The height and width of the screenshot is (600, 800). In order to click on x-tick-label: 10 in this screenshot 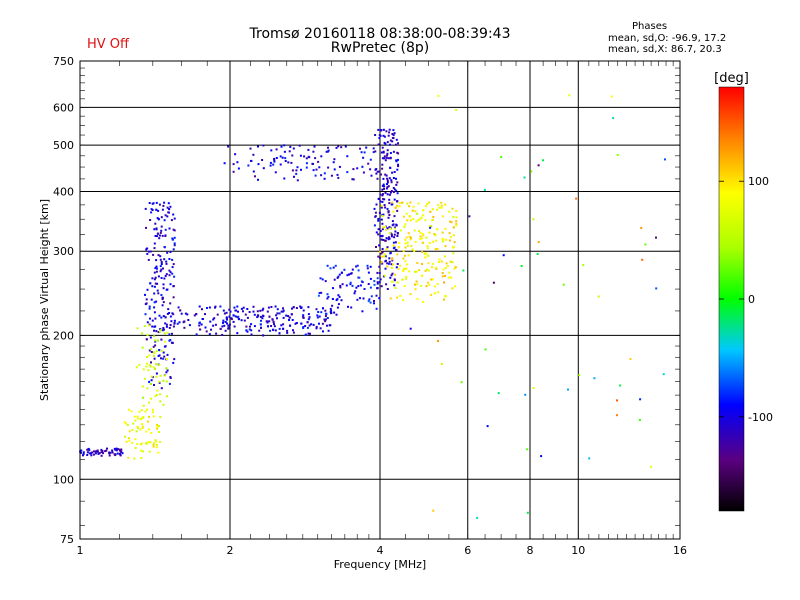, I will do `click(578, 550)`.